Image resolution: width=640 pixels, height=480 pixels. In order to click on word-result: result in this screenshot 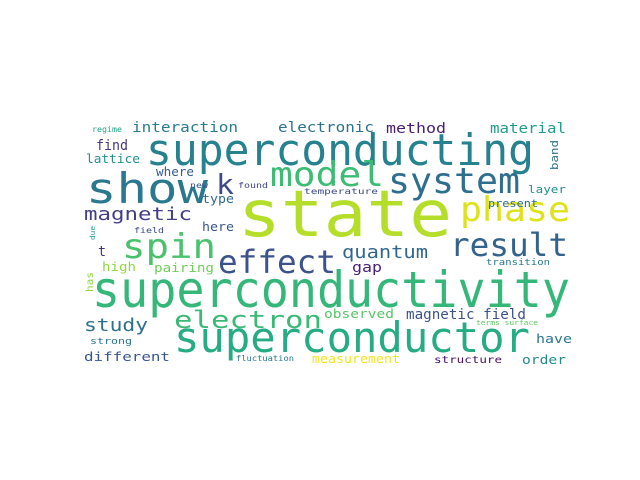, I will do `click(509, 245)`.